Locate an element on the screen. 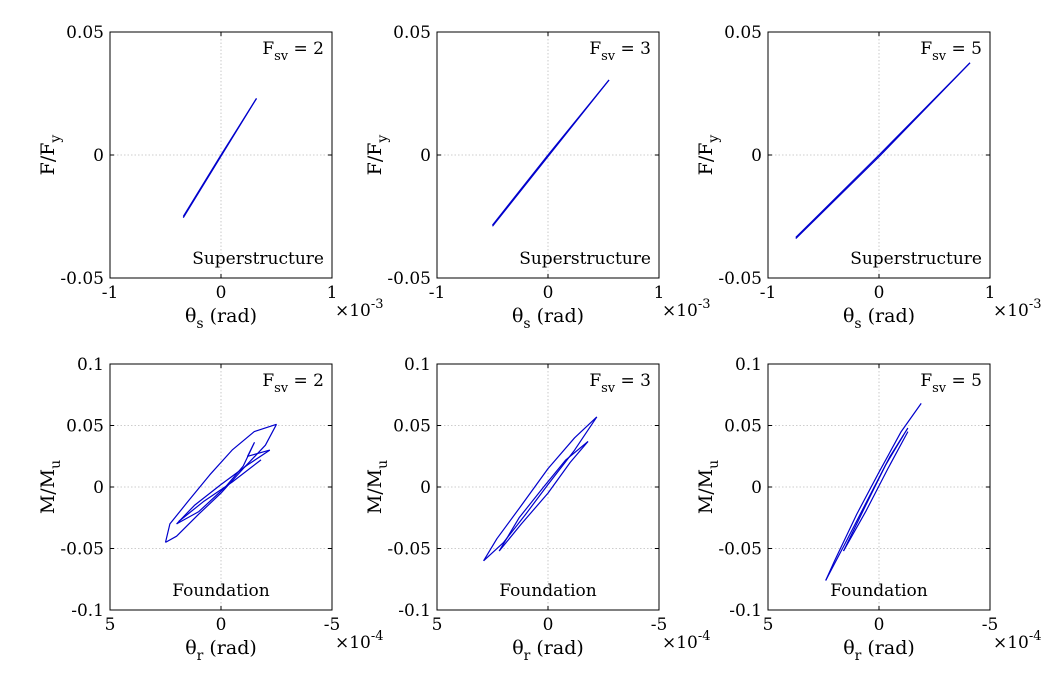  fsv-value: = 2 is located at coordinates (306, 49).